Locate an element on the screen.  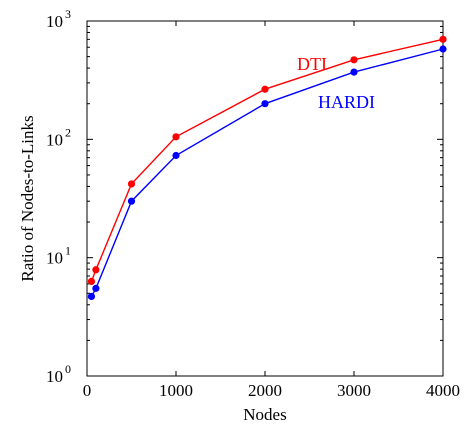
y-tick-exponent: 2 is located at coordinates (68, 132).